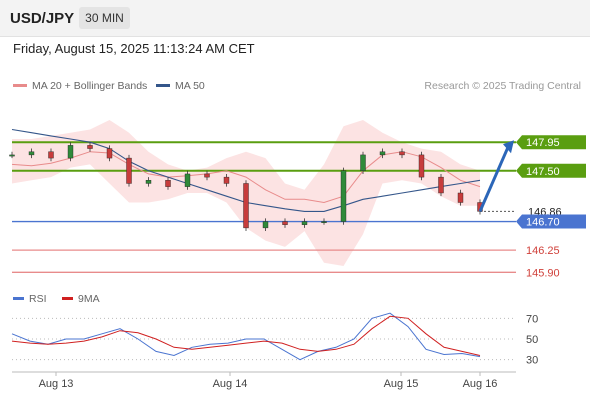 Image resolution: width=590 pixels, height=400 pixels. I want to click on symbol-title: USD/JPY, so click(42, 18).